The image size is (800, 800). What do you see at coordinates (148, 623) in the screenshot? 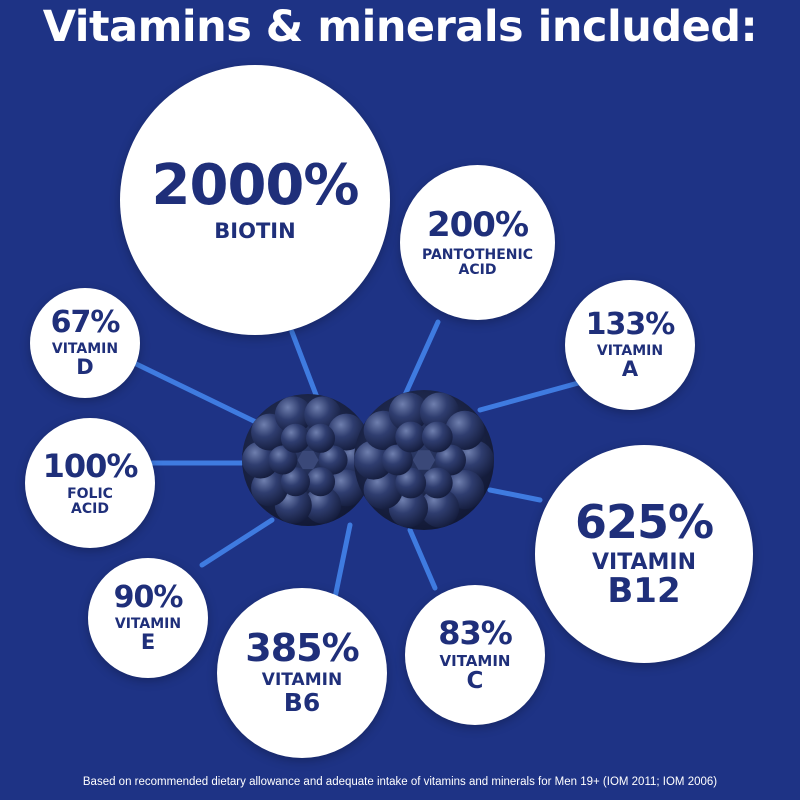
I see `vitamin-e-label-line1: VITAMIN` at bounding box center [148, 623].